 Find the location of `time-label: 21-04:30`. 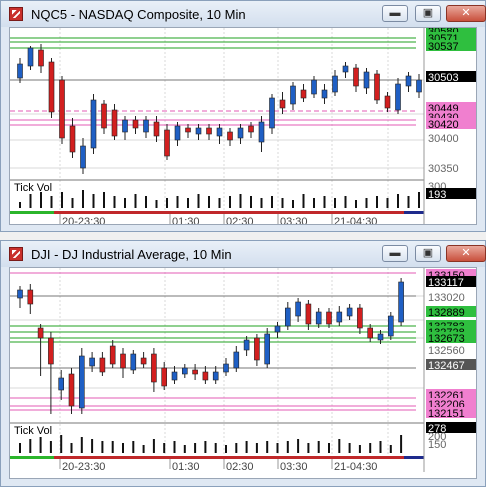

time-label: 21-04:30 is located at coordinates (355, 467).